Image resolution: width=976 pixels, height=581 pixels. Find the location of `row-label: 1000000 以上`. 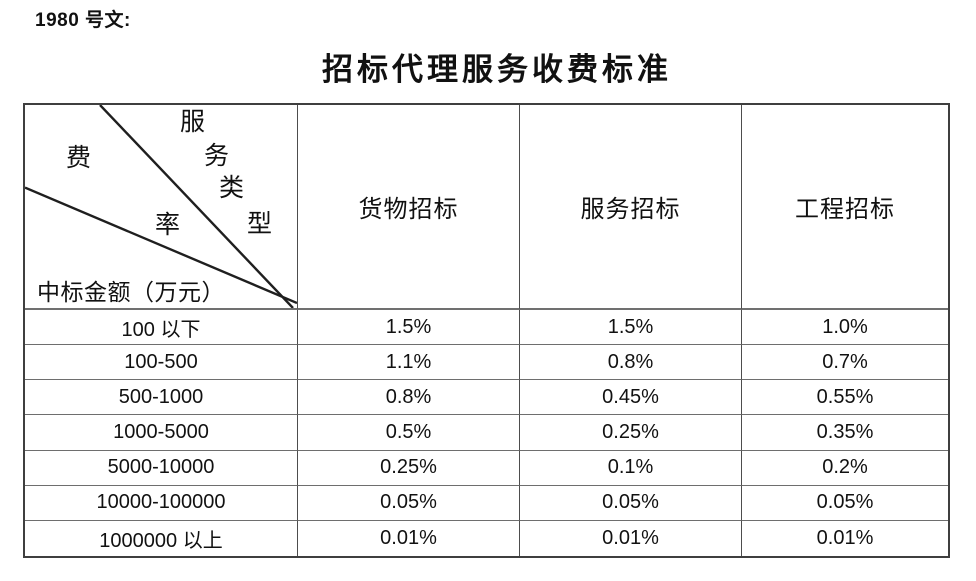

row-label: 1000000 以上 is located at coordinates (161, 538).